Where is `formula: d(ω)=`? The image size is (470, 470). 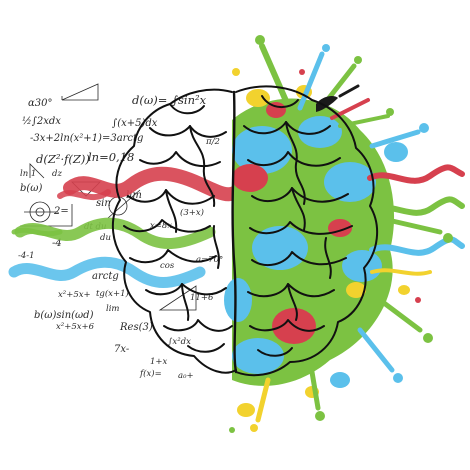
formula: d(ω)= is located at coordinates (149, 100).